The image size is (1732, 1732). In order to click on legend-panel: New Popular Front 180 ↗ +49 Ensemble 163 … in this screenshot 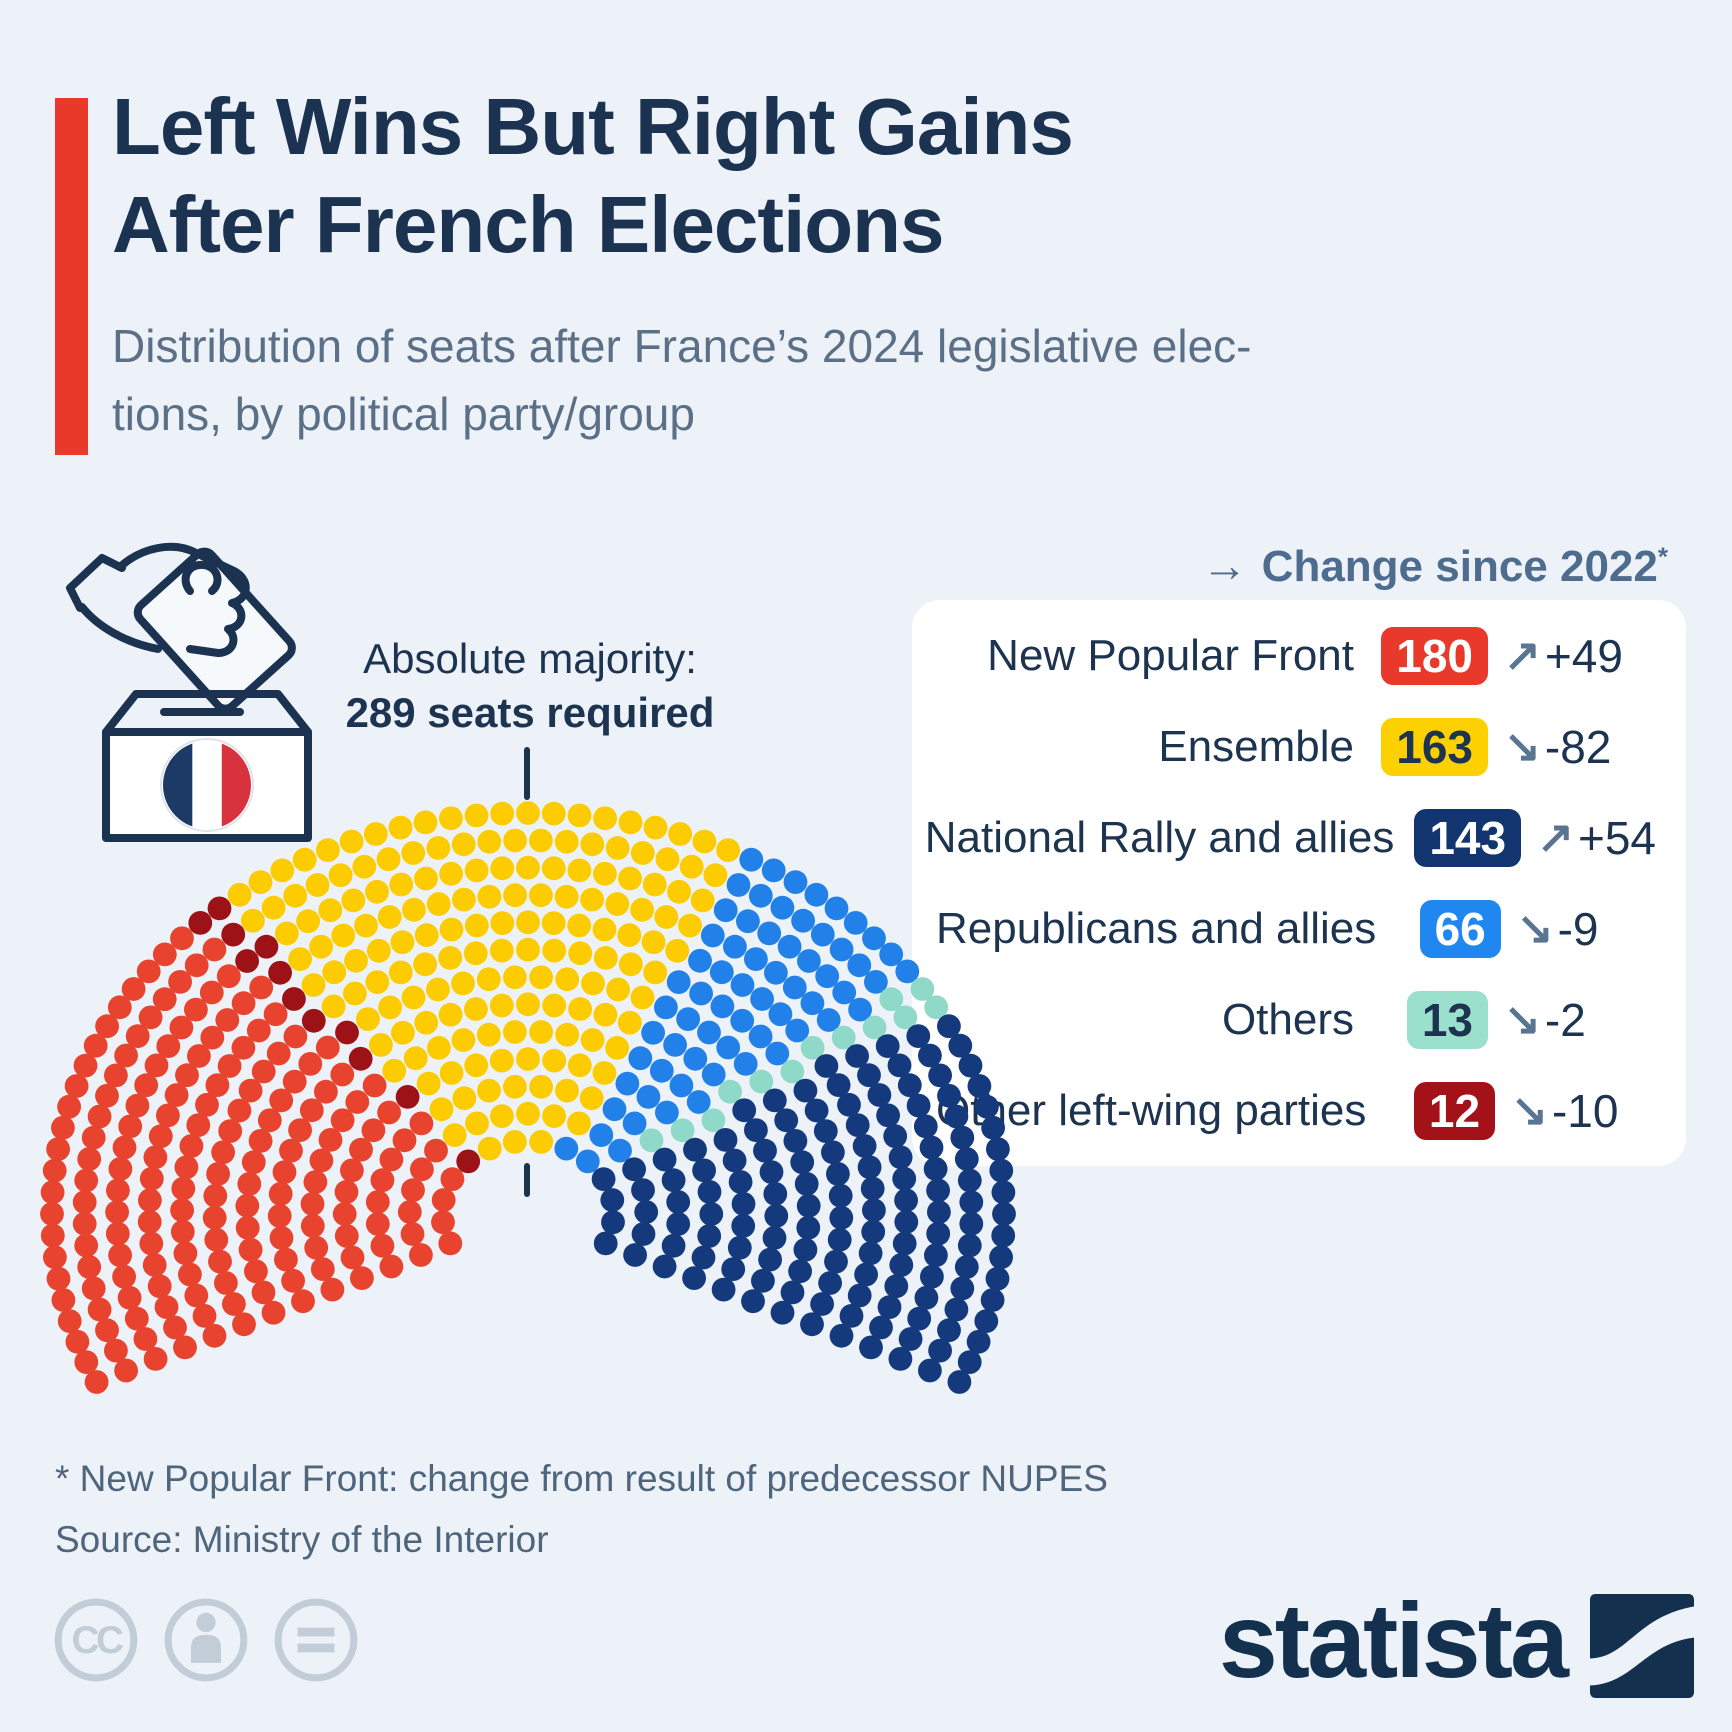, I will do `click(1299, 883)`.